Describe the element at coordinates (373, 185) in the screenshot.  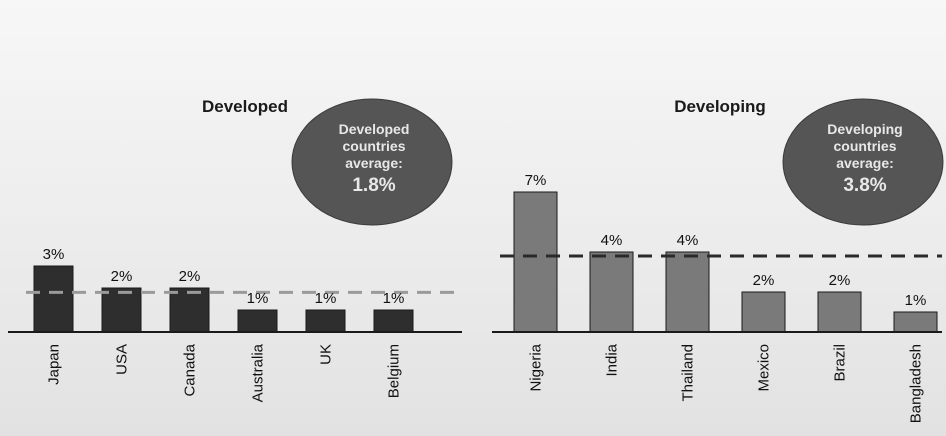
I see `developed-bubble-line-4: 1.8%` at that location.